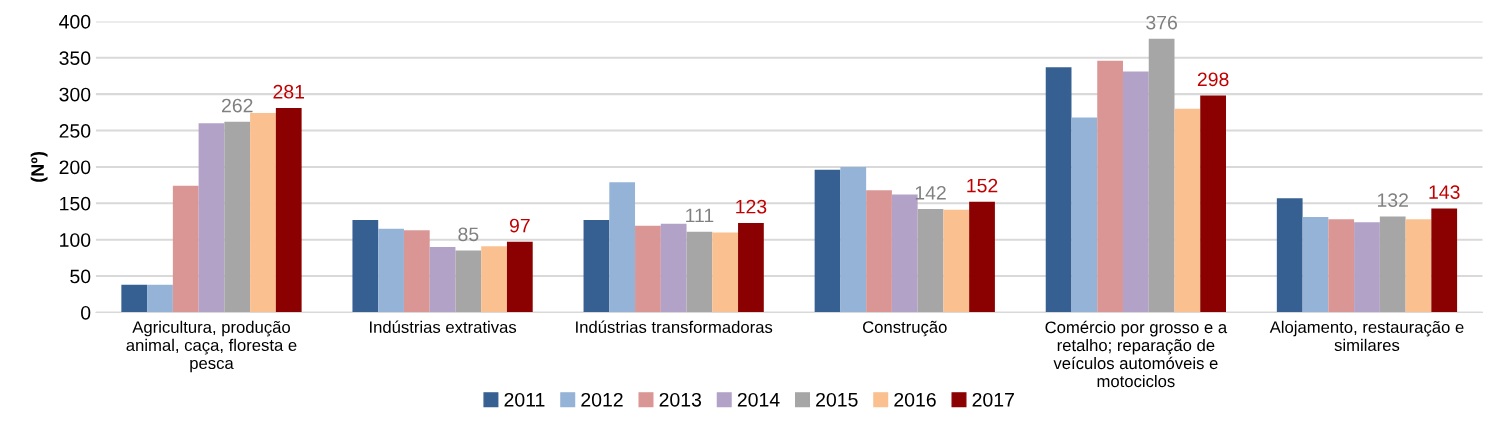 The width and height of the screenshot is (1499, 428). I want to click on data-label: 85, so click(468, 234).